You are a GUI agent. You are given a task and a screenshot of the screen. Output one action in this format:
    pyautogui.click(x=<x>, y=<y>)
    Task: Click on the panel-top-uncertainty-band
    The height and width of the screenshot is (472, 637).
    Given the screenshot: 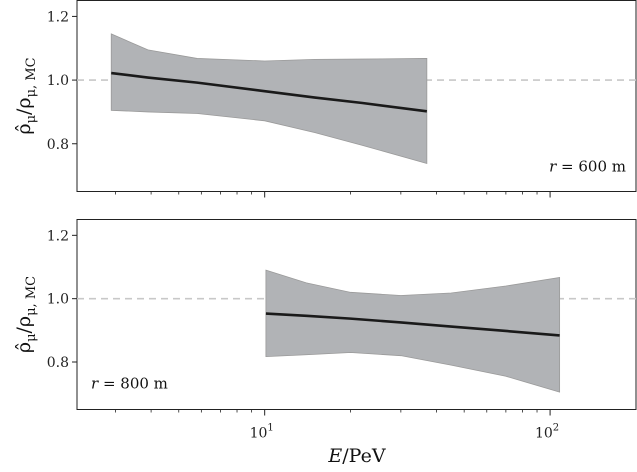 What is the action you would take?
    pyautogui.click(x=269, y=99)
    